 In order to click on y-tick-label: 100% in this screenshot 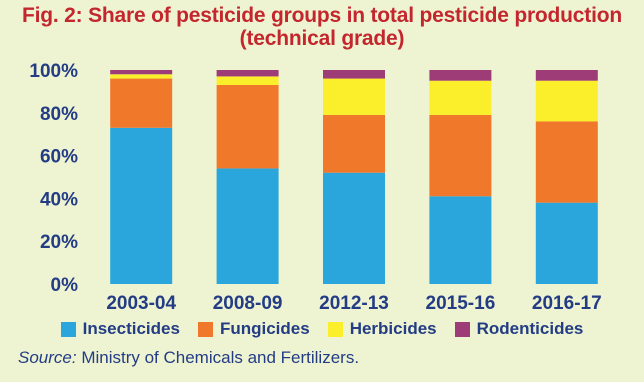, I will do `click(53, 71)`.